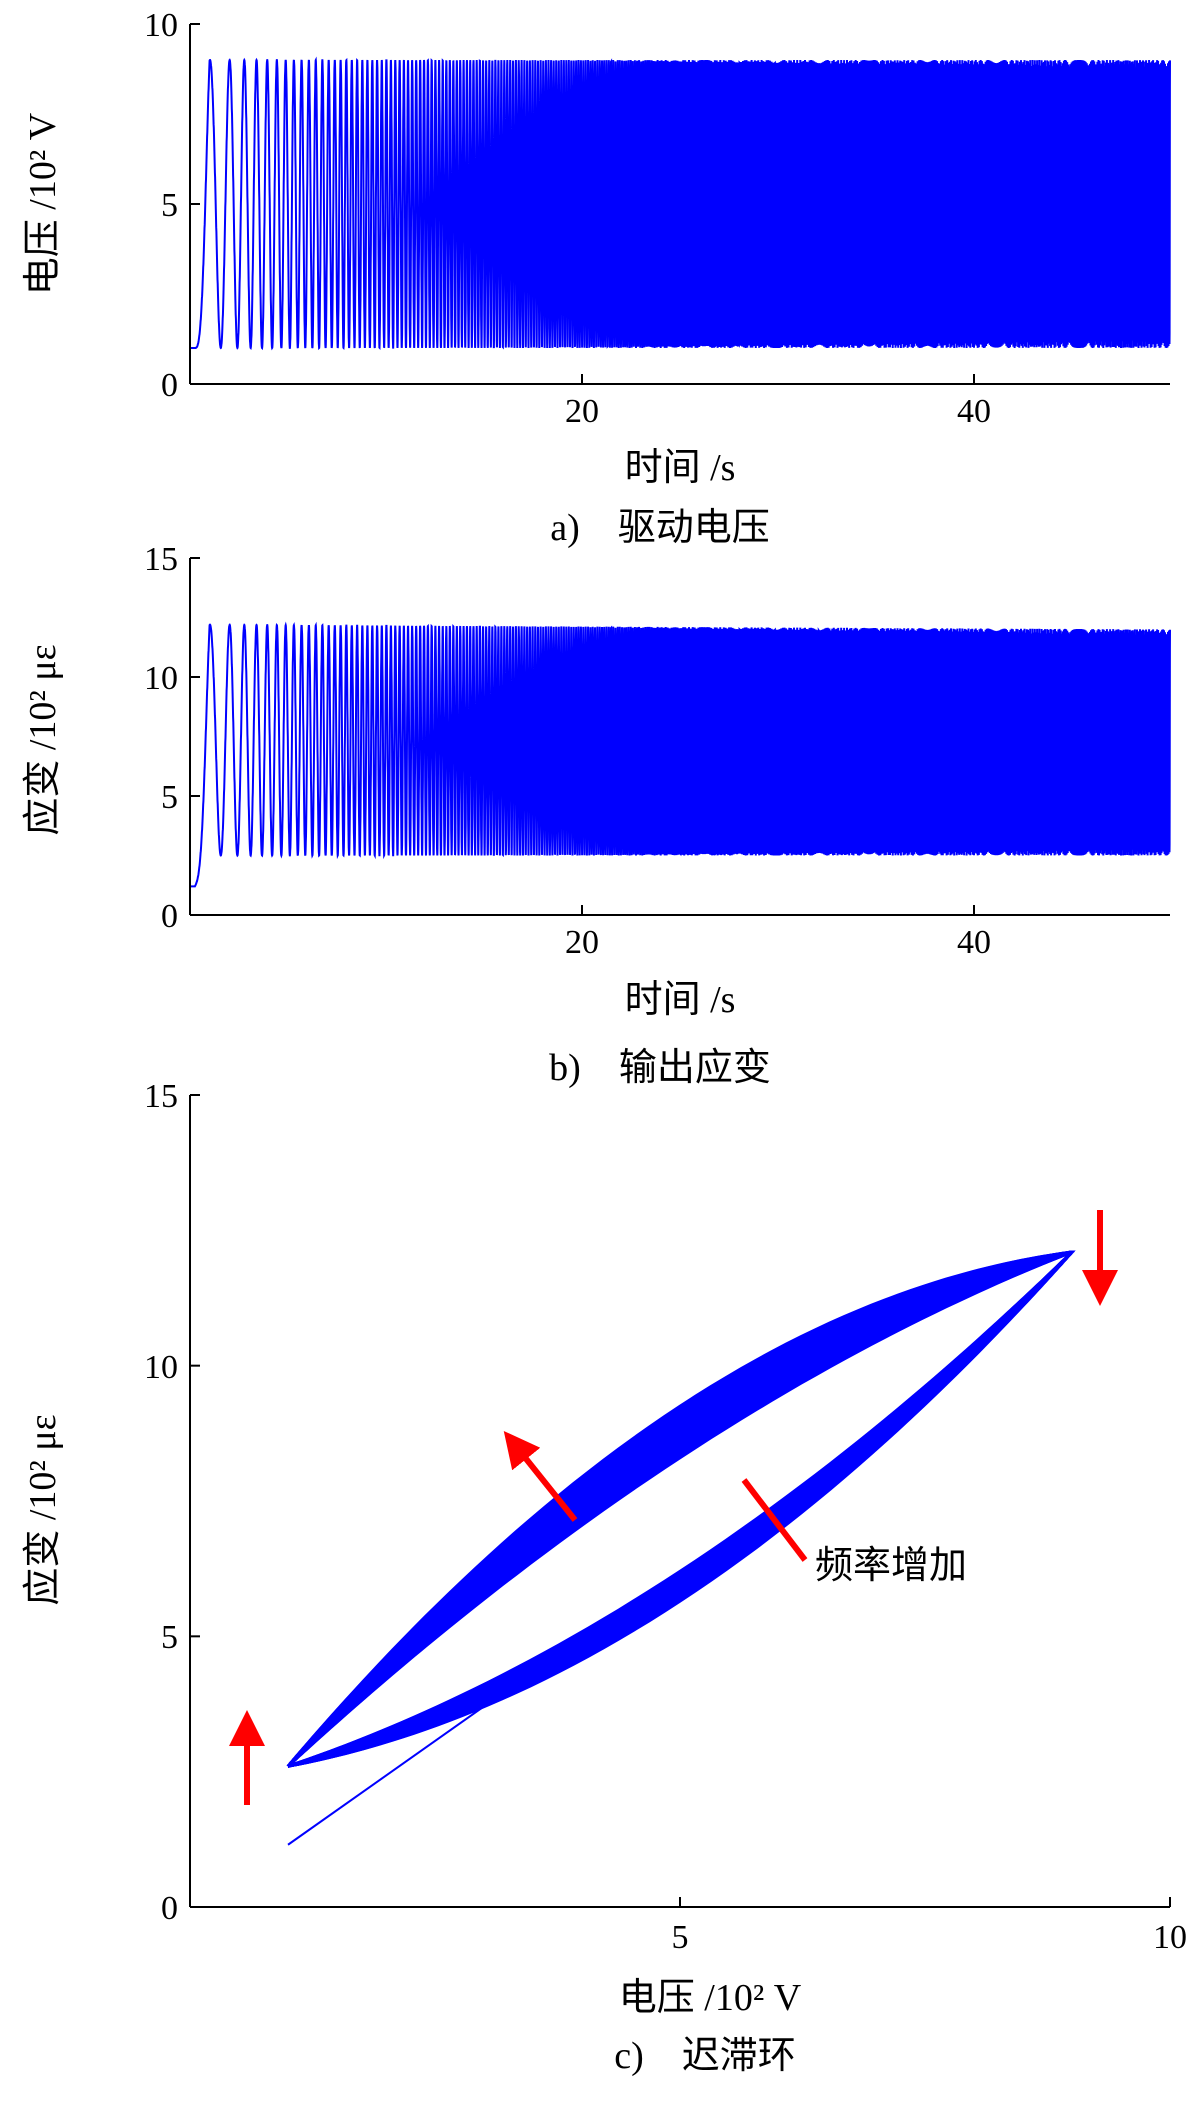  What do you see at coordinates (1170, 1937) in the screenshot?
I see `panel-c-xtick-label: 10` at bounding box center [1170, 1937].